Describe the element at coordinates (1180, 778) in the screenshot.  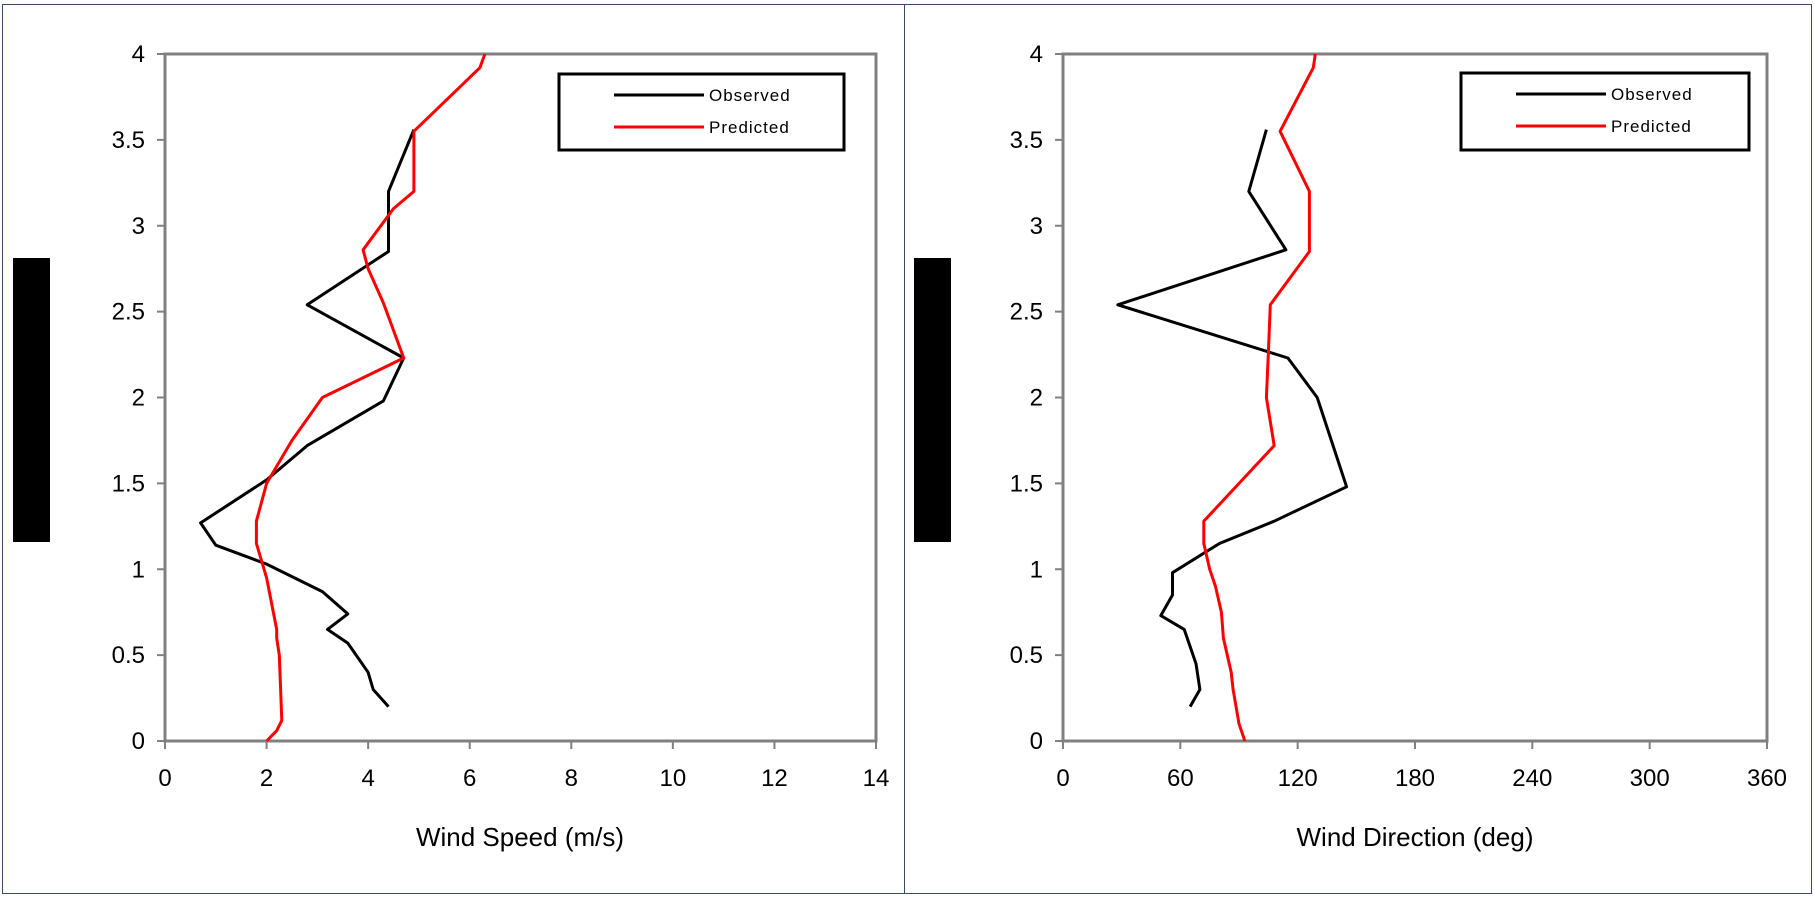
I see `x-tick-label: 60` at that location.